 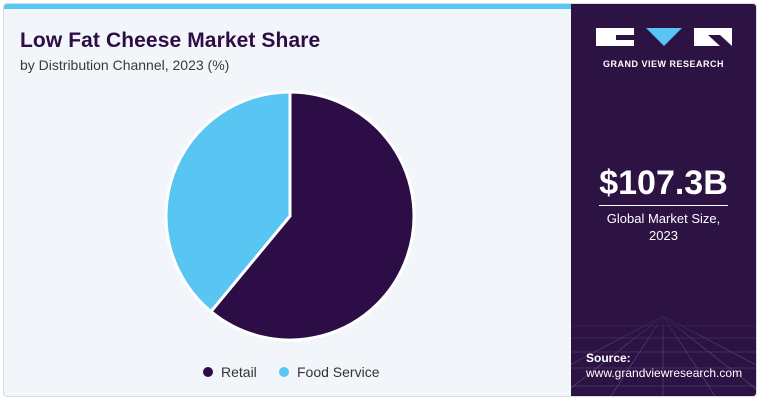 I want to click on legend-item-retail: Retail, so click(x=230, y=372).